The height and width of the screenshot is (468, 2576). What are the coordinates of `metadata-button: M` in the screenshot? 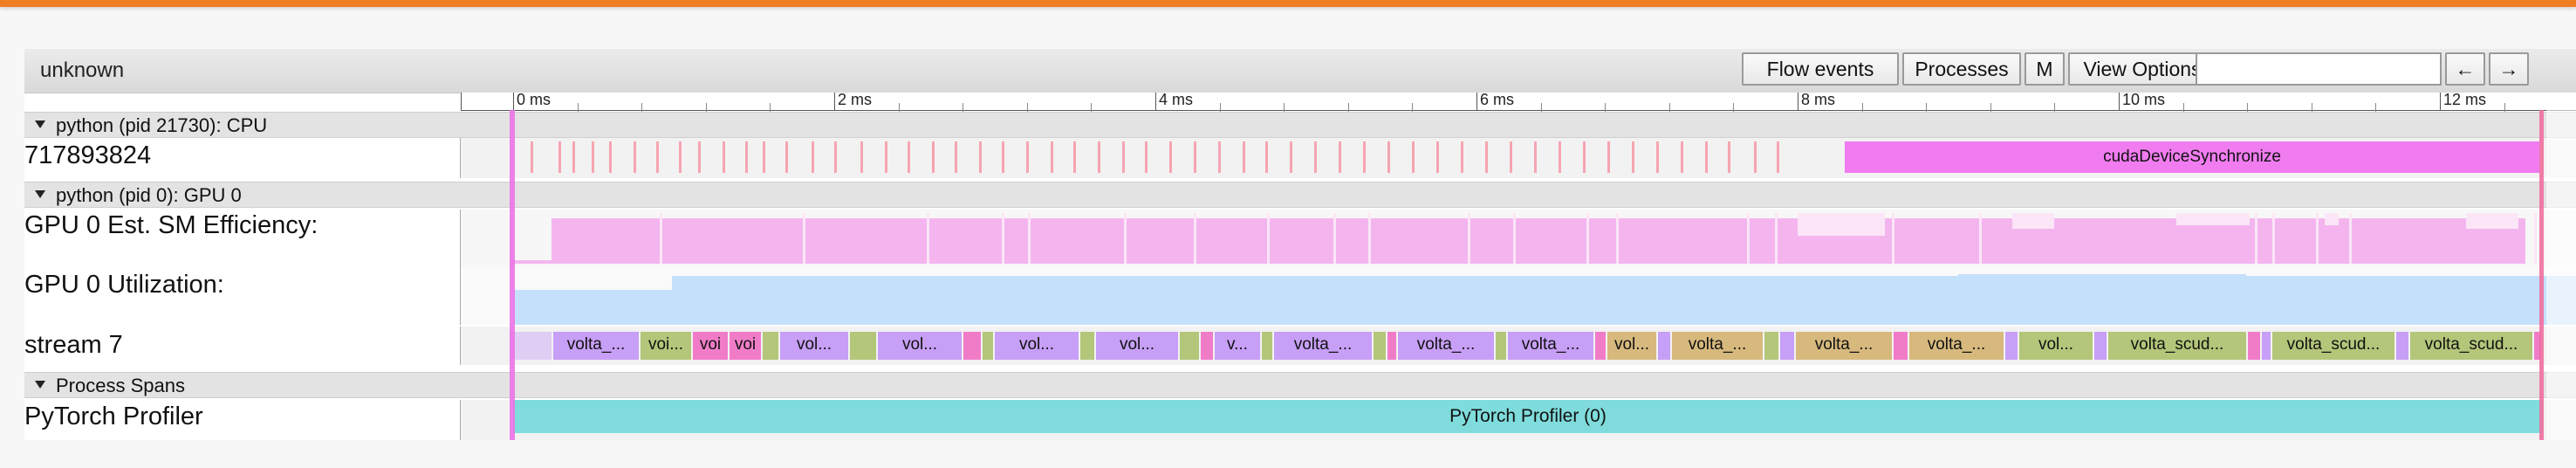 It's located at (2044, 69).